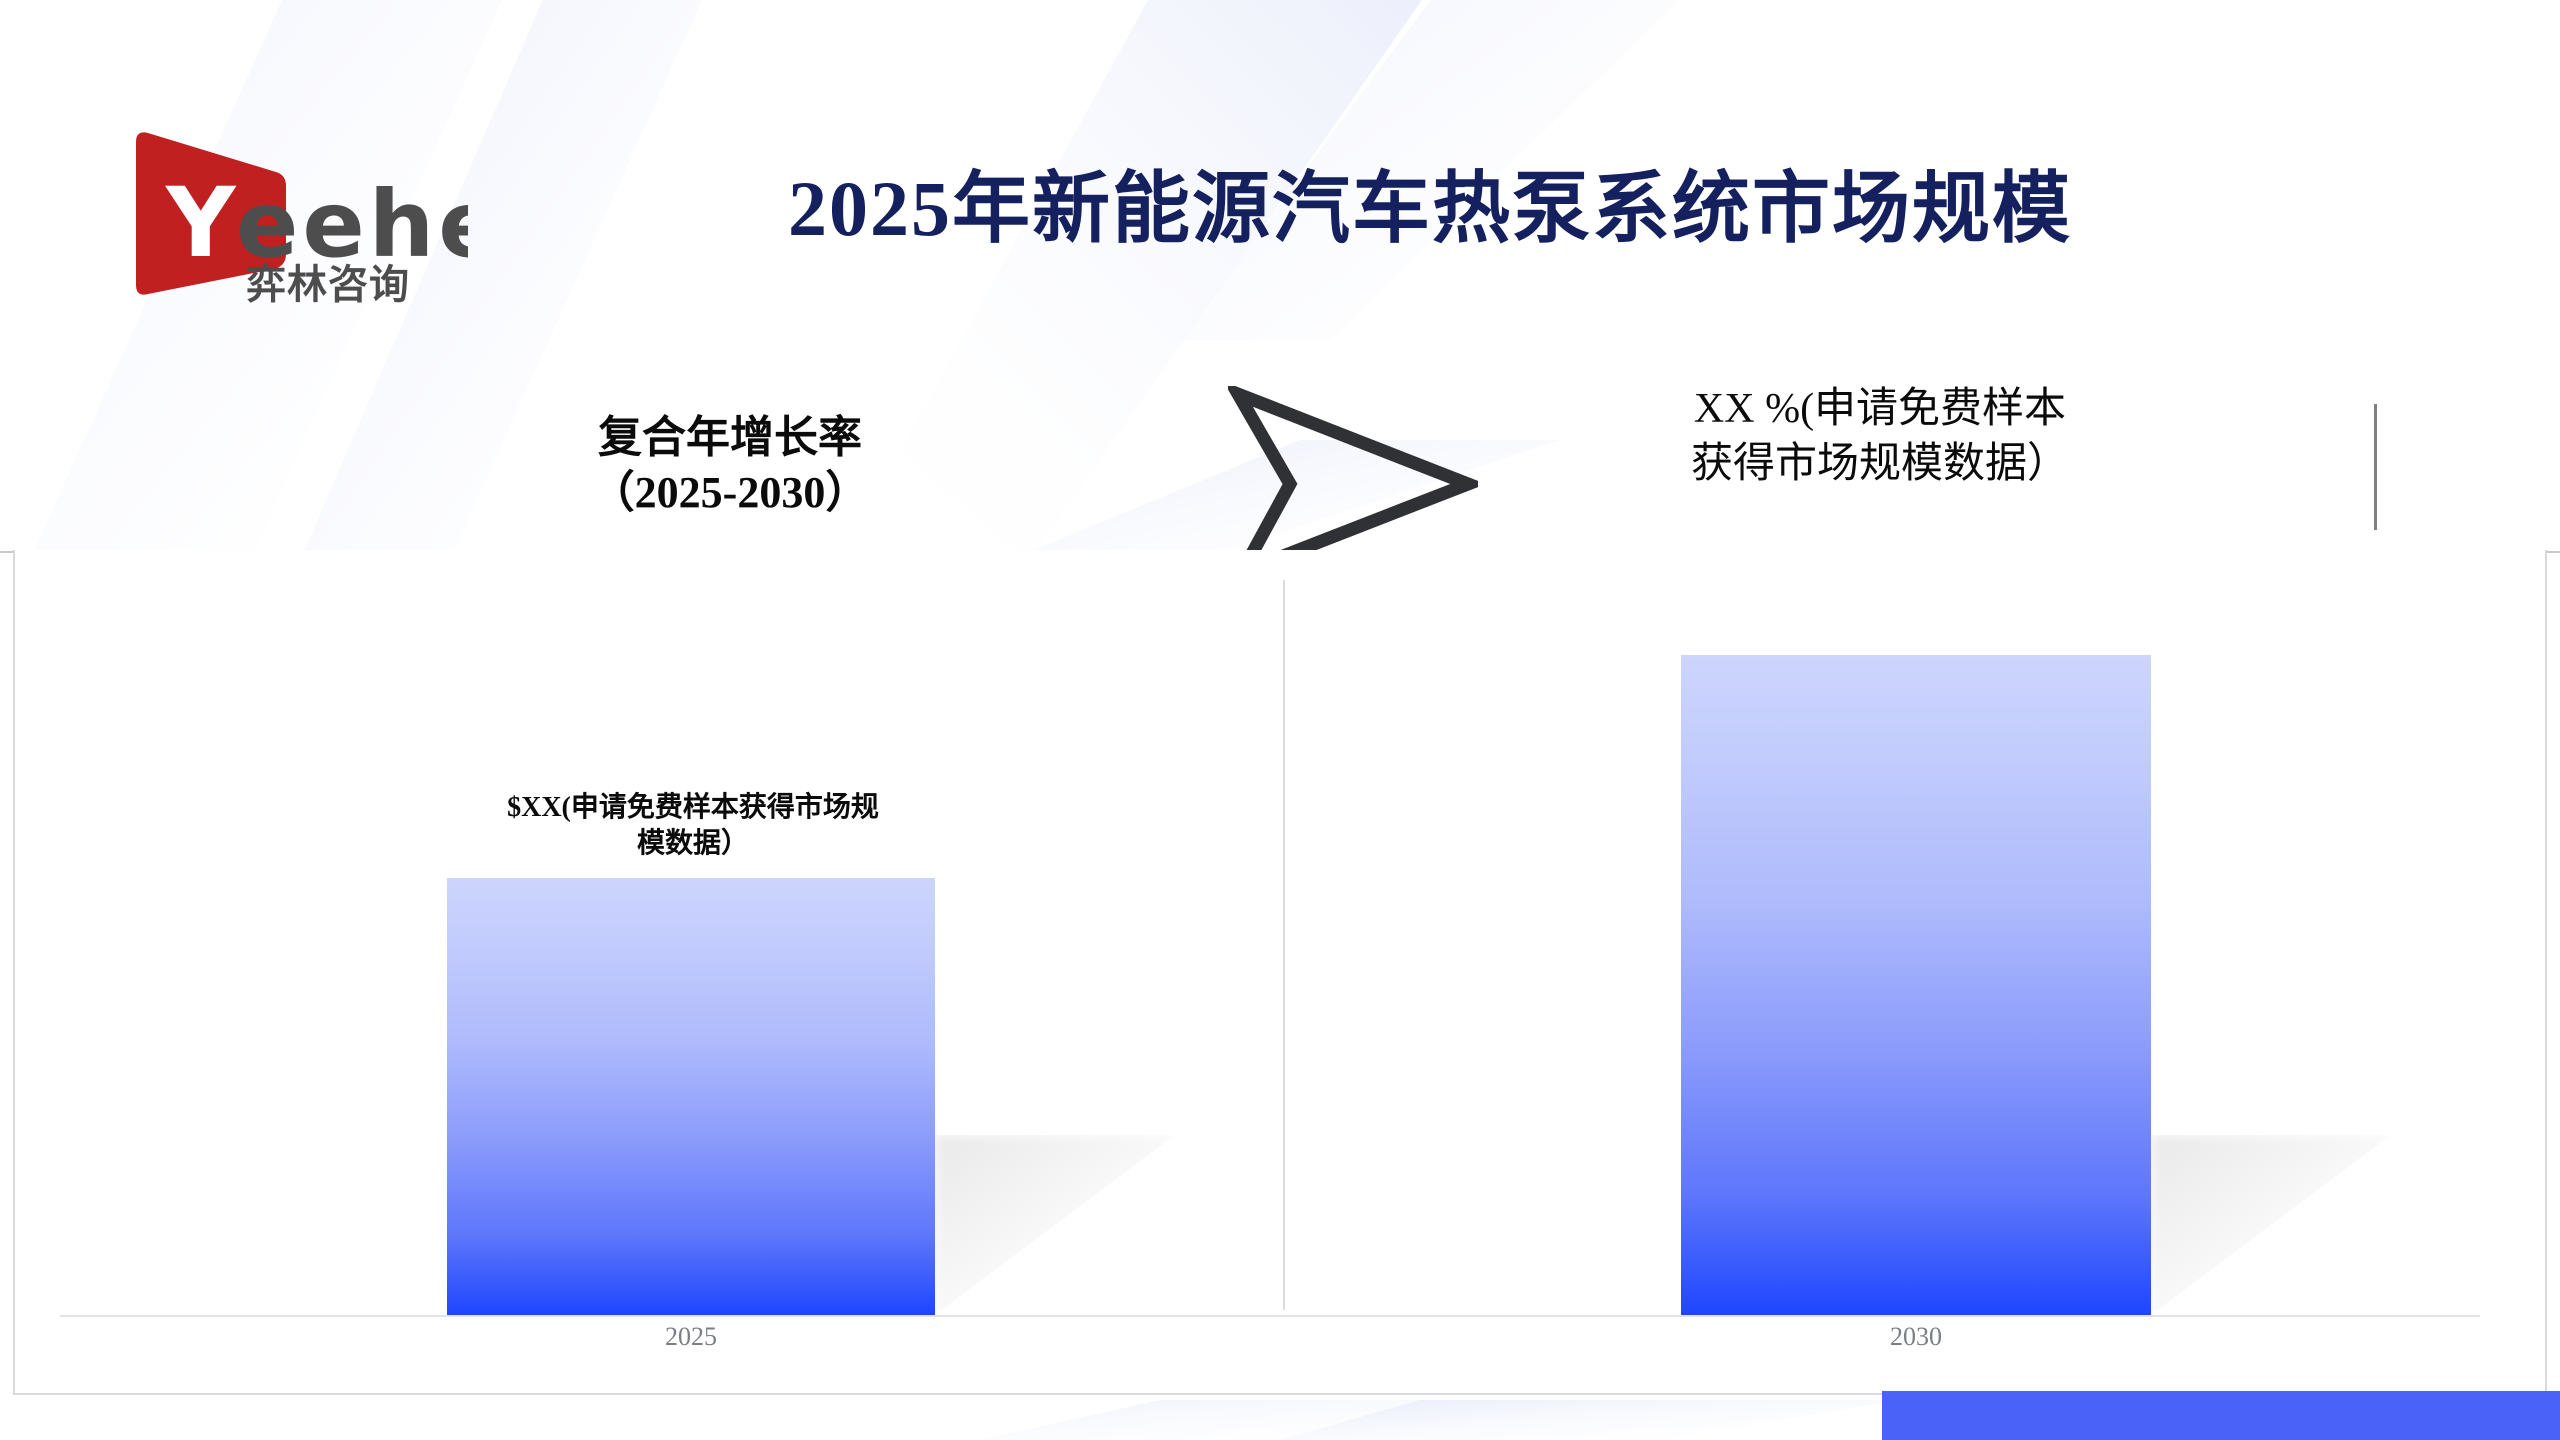  Describe the element at coordinates (692, 843) in the screenshot. I see `bar-value-label-line2: 模数据）` at that location.